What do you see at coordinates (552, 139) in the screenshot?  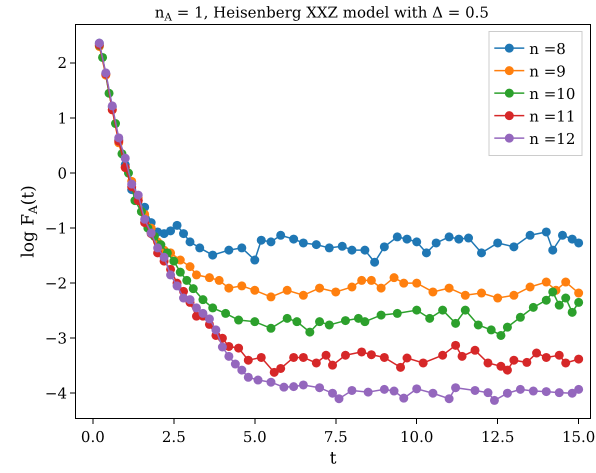 I see `legend-label: n =12` at bounding box center [552, 139].